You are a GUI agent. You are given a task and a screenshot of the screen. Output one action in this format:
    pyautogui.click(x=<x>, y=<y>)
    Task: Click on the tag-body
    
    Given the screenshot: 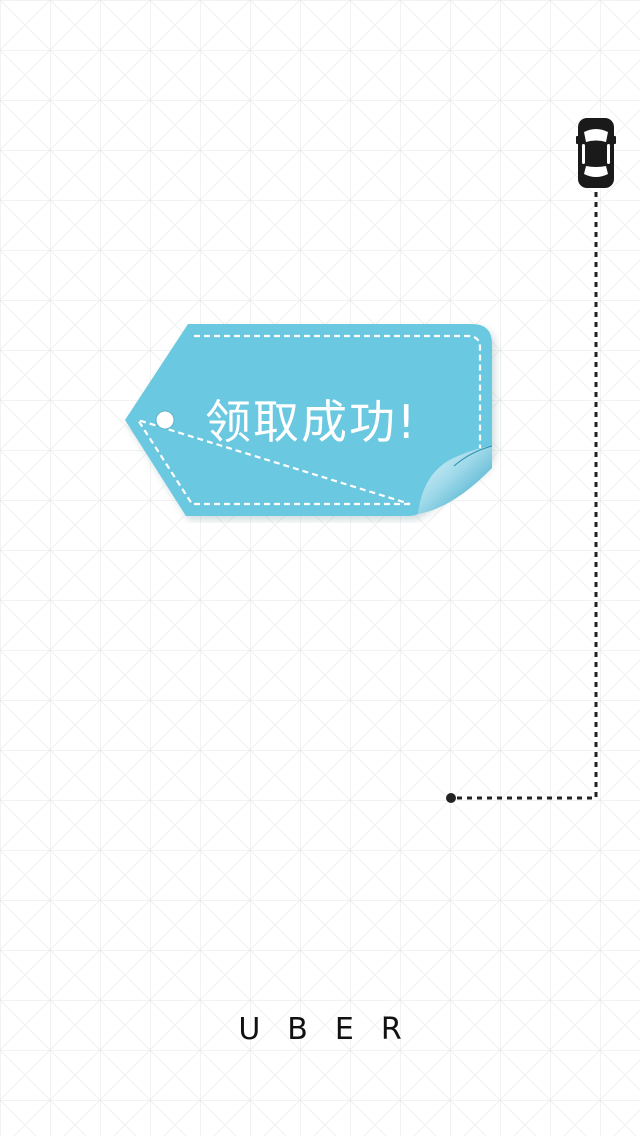 What is the action you would take?
    pyautogui.click(x=308, y=420)
    